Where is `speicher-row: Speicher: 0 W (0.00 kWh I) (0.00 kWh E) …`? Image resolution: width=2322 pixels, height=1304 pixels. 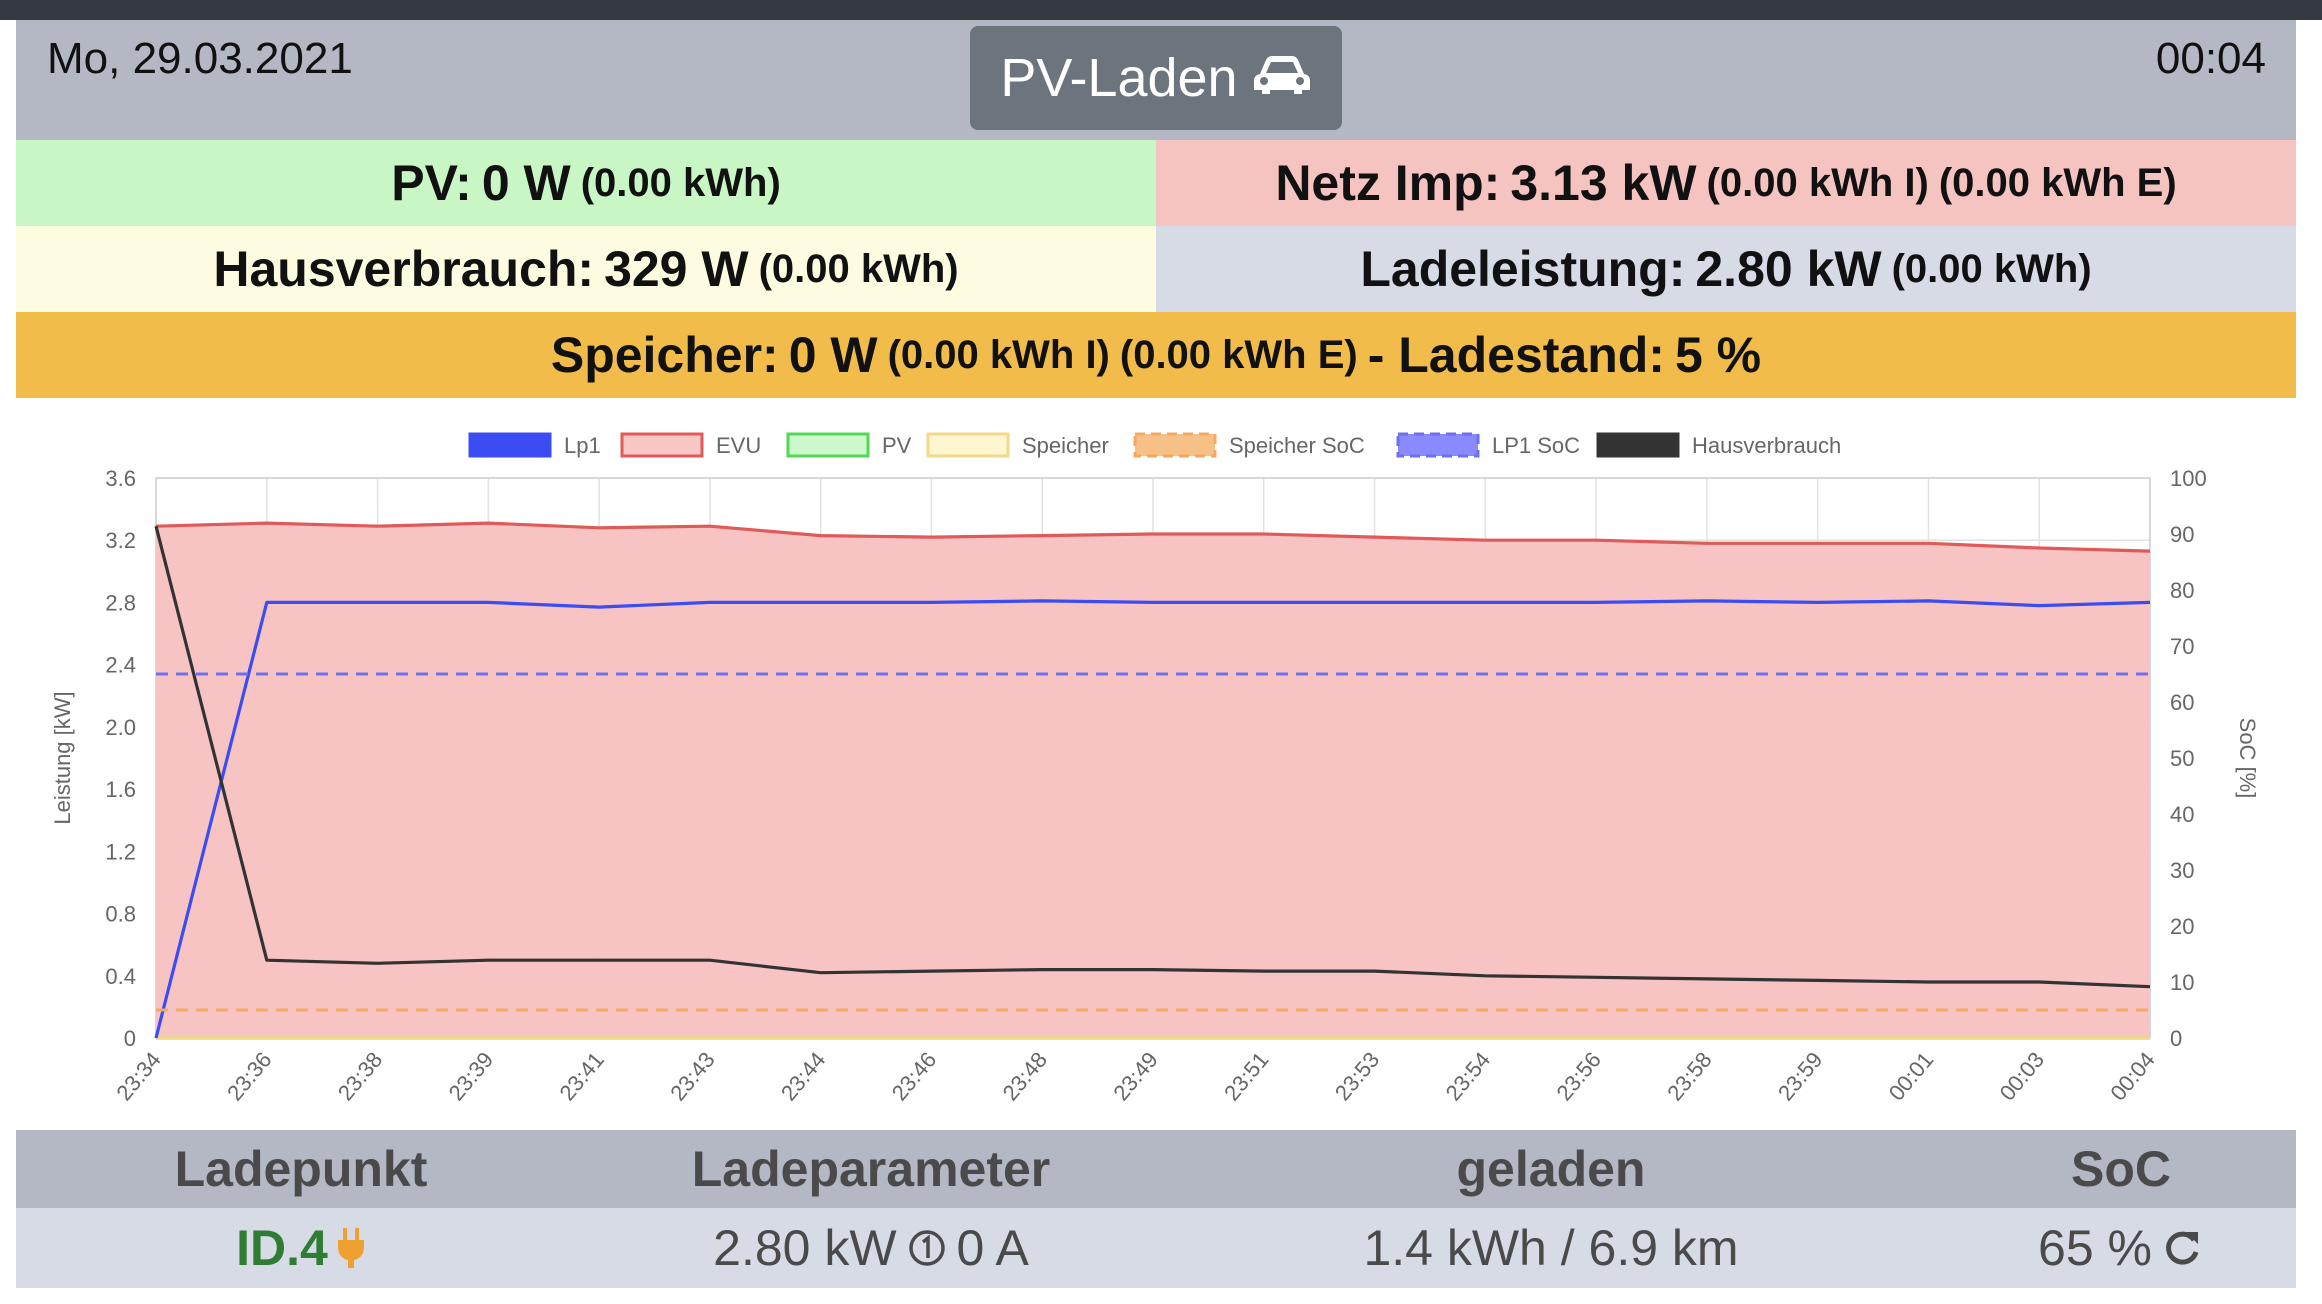
speicher-row: Speicher: 0 W (0.00 kWh I) (0.00 kWh E) … is located at coordinates (1156, 355).